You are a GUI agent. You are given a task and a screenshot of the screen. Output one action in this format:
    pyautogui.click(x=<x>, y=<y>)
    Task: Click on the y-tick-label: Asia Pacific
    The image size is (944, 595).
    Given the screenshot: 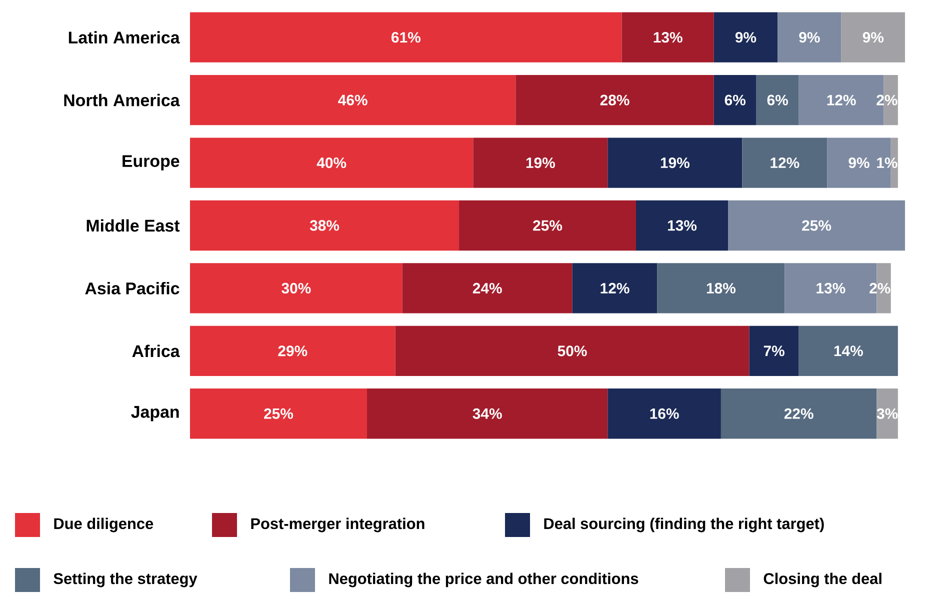 What is the action you would take?
    pyautogui.click(x=132, y=288)
    